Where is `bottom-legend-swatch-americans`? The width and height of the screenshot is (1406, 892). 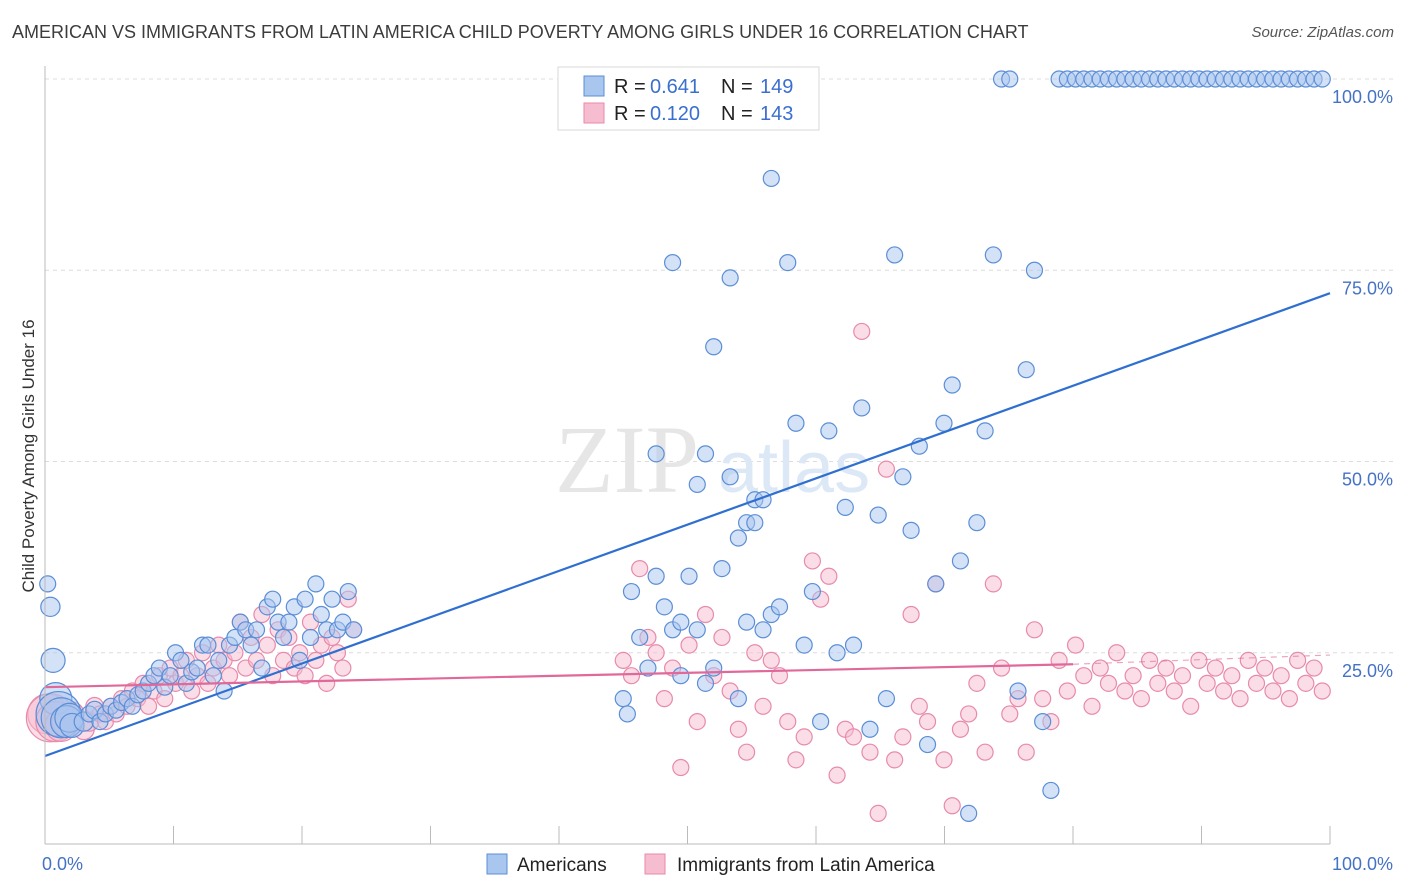 bottom-legend-swatch-americans is located at coordinates (497, 864).